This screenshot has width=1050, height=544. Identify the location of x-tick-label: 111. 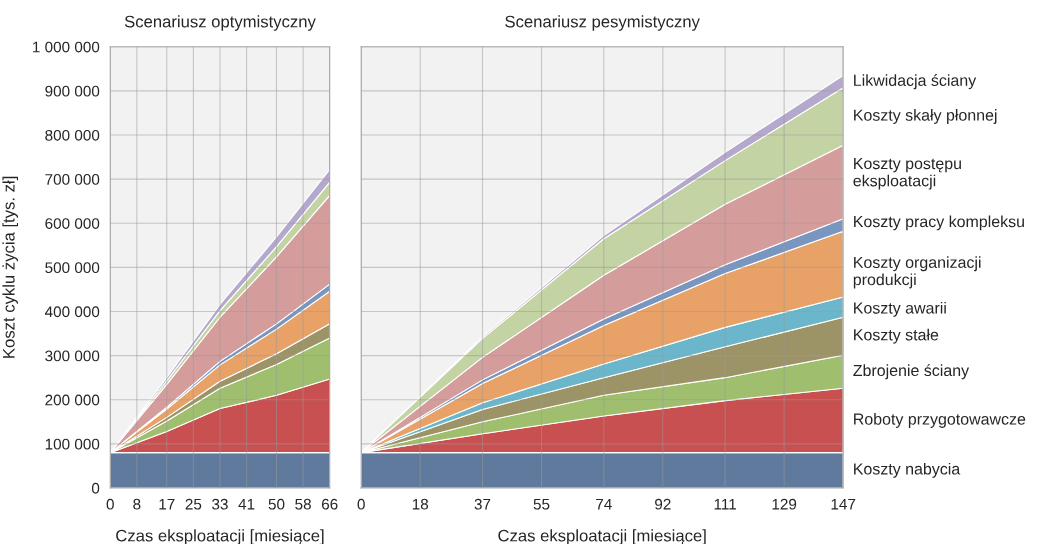
(725, 504).